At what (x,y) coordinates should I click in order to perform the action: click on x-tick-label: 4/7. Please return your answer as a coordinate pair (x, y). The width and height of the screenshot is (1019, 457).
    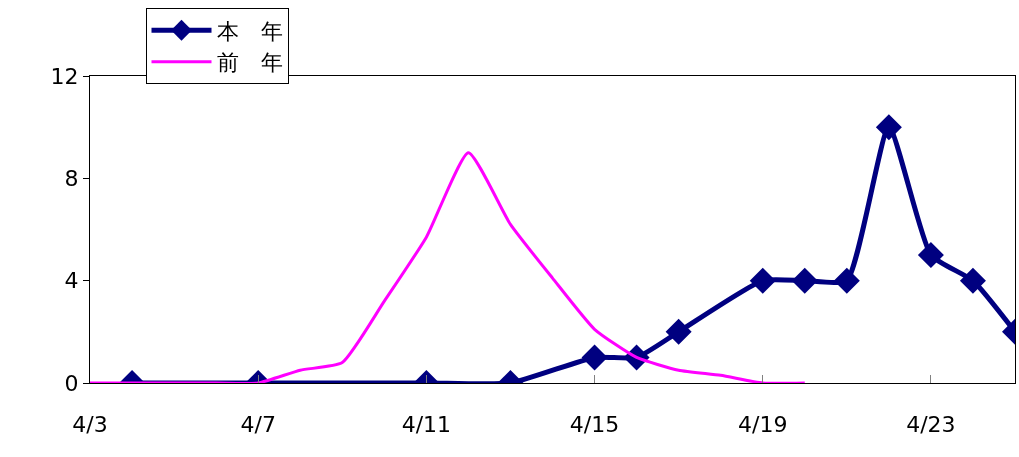
    Looking at the image, I should click on (258, 425).